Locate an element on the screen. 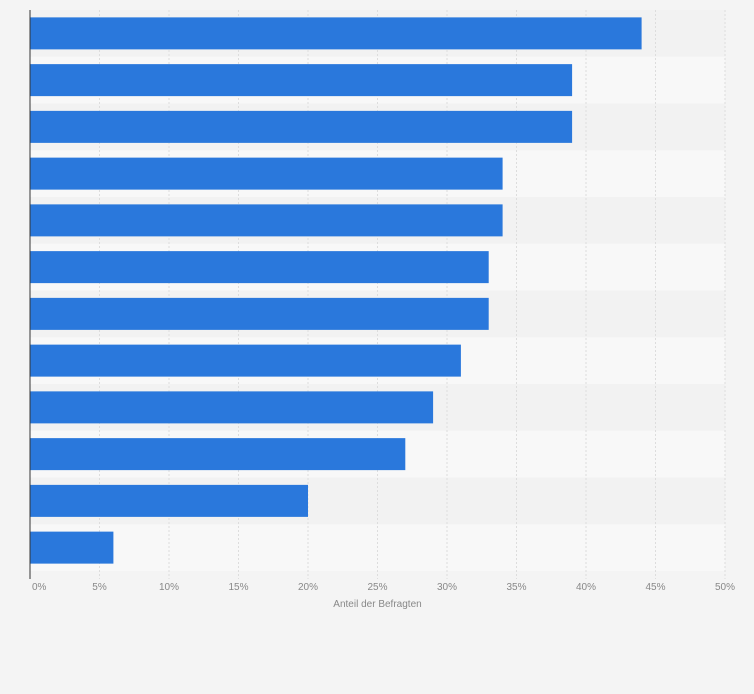 This screenshot has height=694, width=754. tick-label: 15% is located at coordinates (238, 587).